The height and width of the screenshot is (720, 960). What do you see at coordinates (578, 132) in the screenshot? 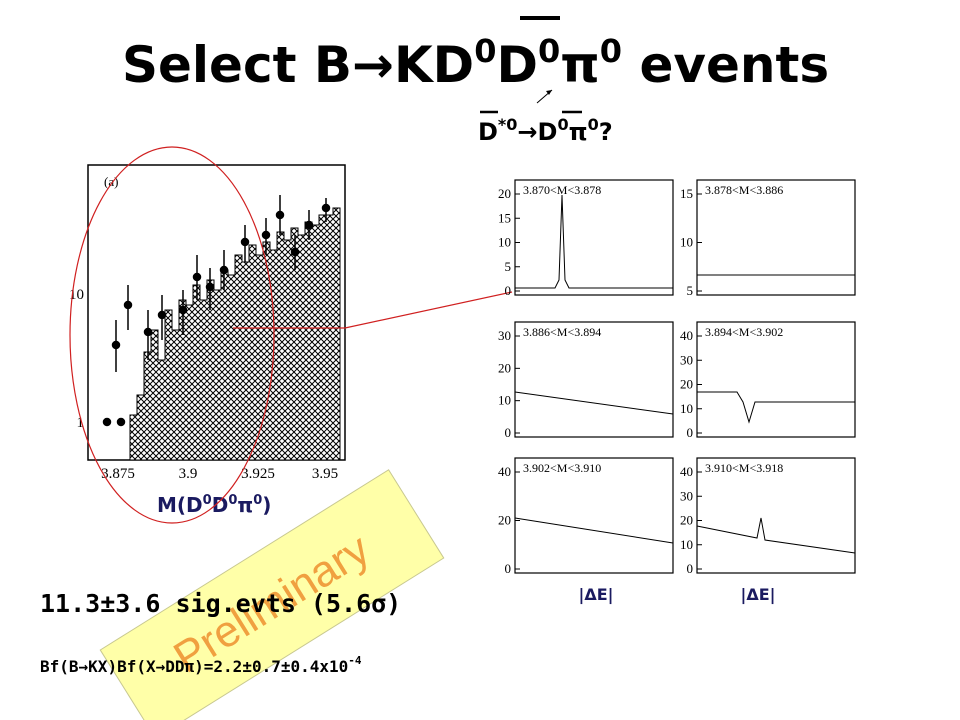
I see `sub-text: π` at bounding box center [578, 132].